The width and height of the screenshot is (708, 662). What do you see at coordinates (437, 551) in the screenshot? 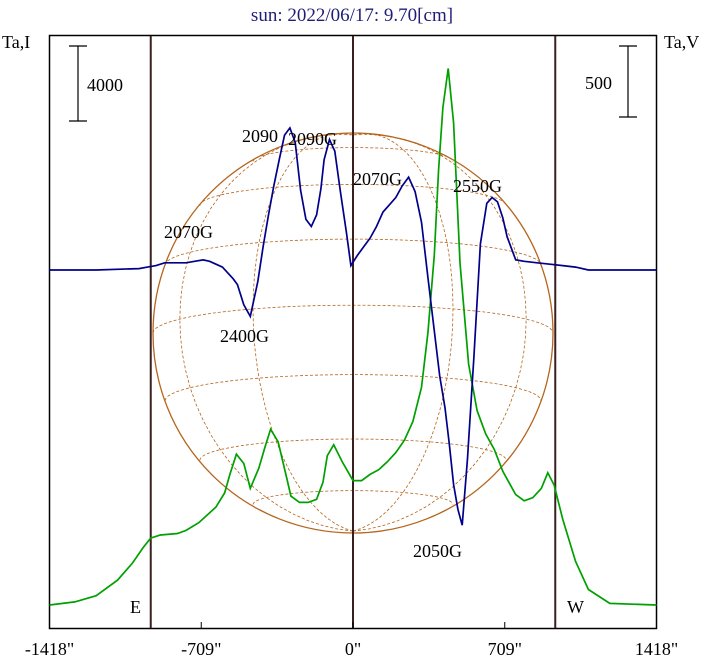
I see `annotation-label: 2050G` at bounding box center [437, 551].